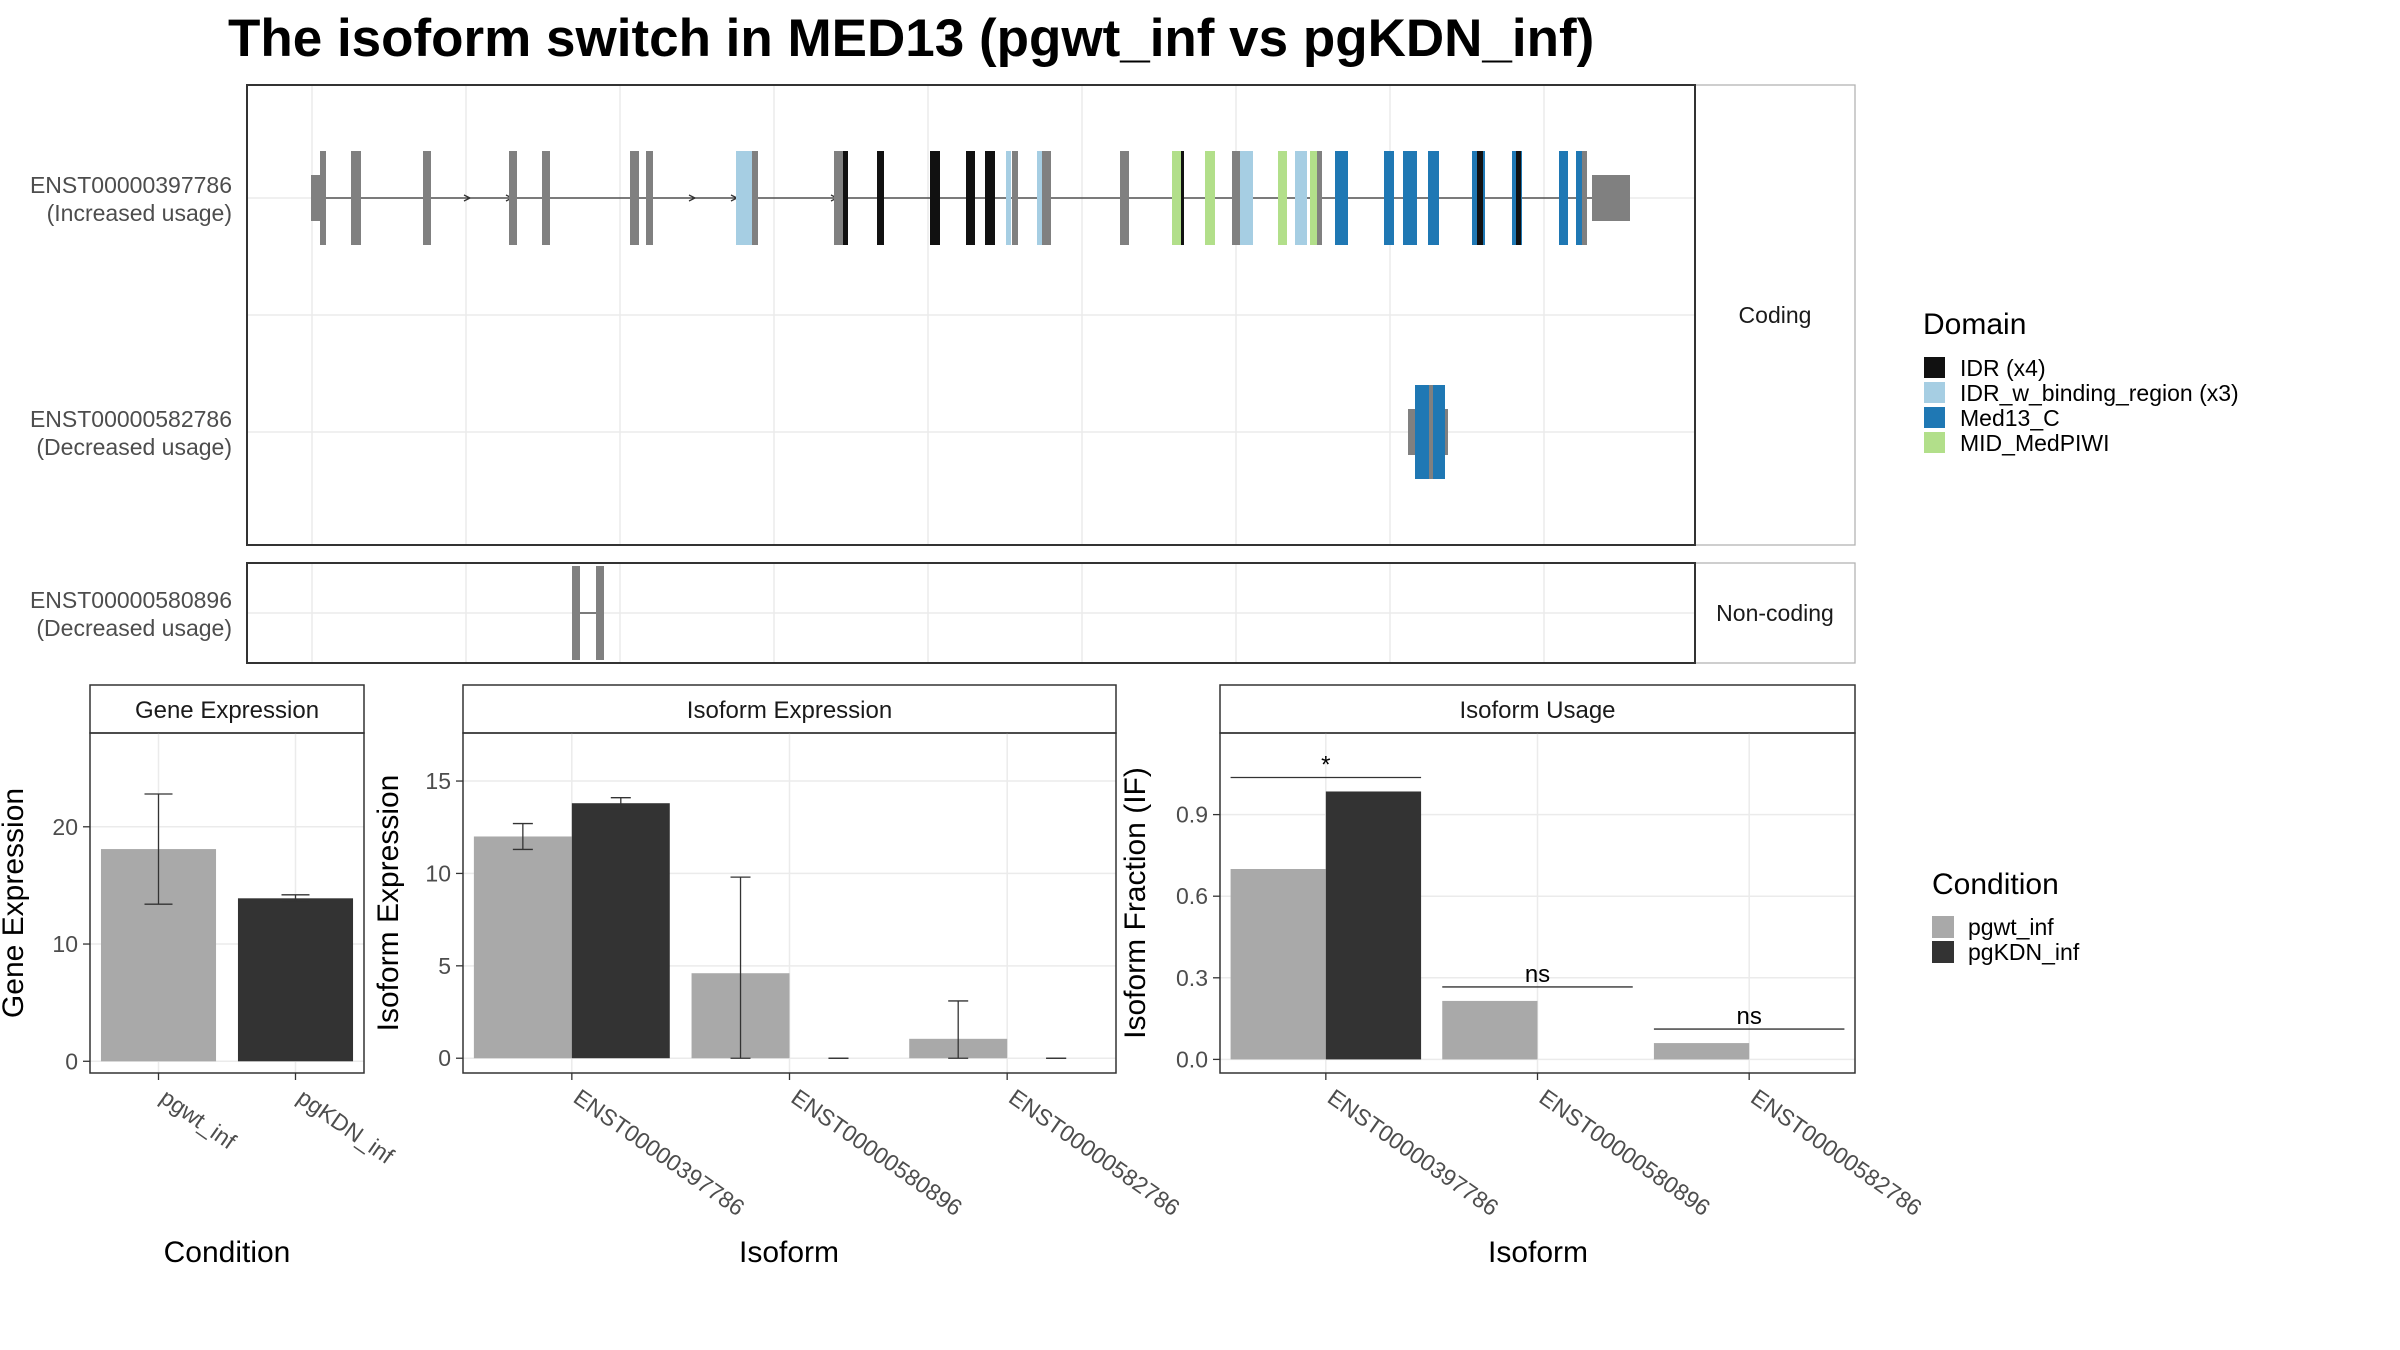  I want to click on domain-legend-label-2: Med13_C, so click(2010, 418).